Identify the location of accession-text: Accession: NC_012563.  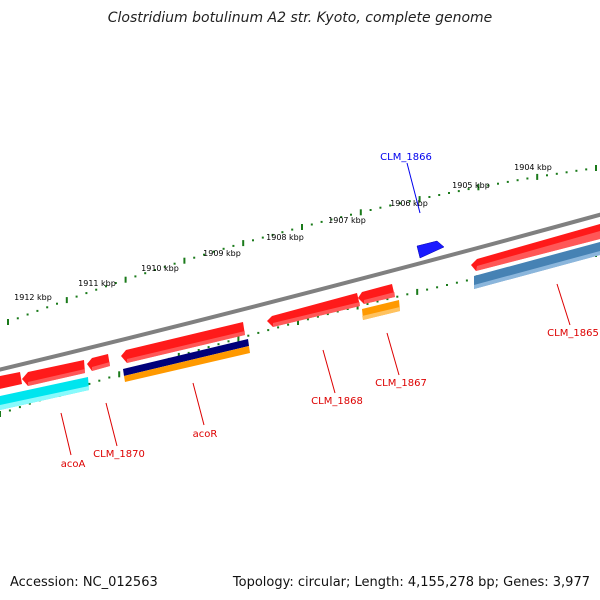
(84, 582).